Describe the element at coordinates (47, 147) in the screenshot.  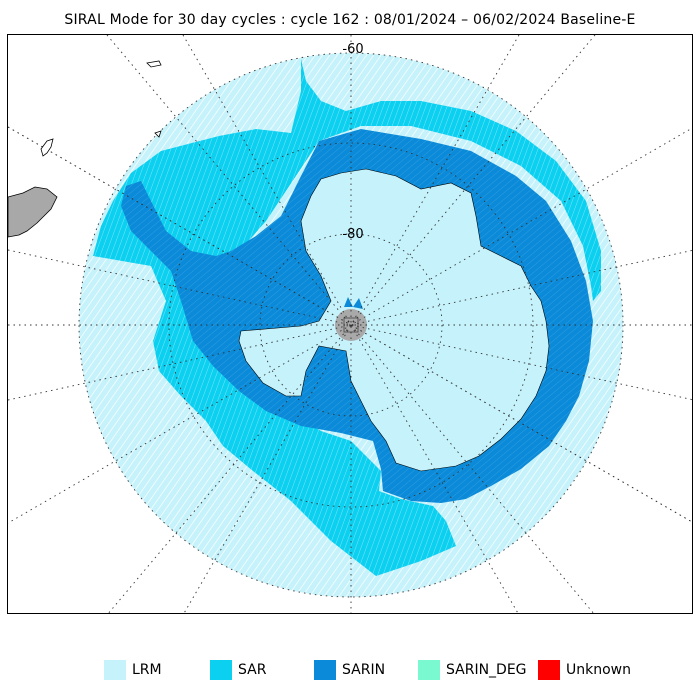
I see `falkland-island` at that location.